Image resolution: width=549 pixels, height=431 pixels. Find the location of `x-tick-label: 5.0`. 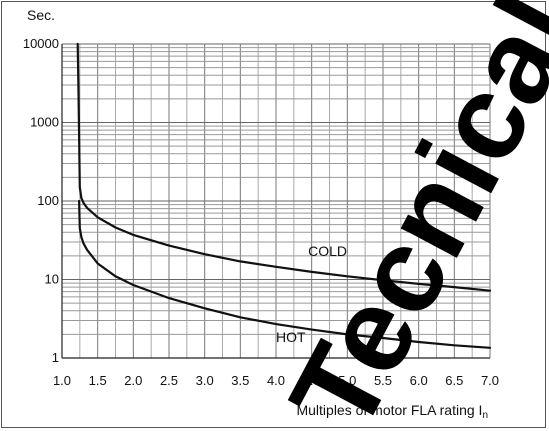

x-tick-label: 5.0 is located at coordinates (347, 380).